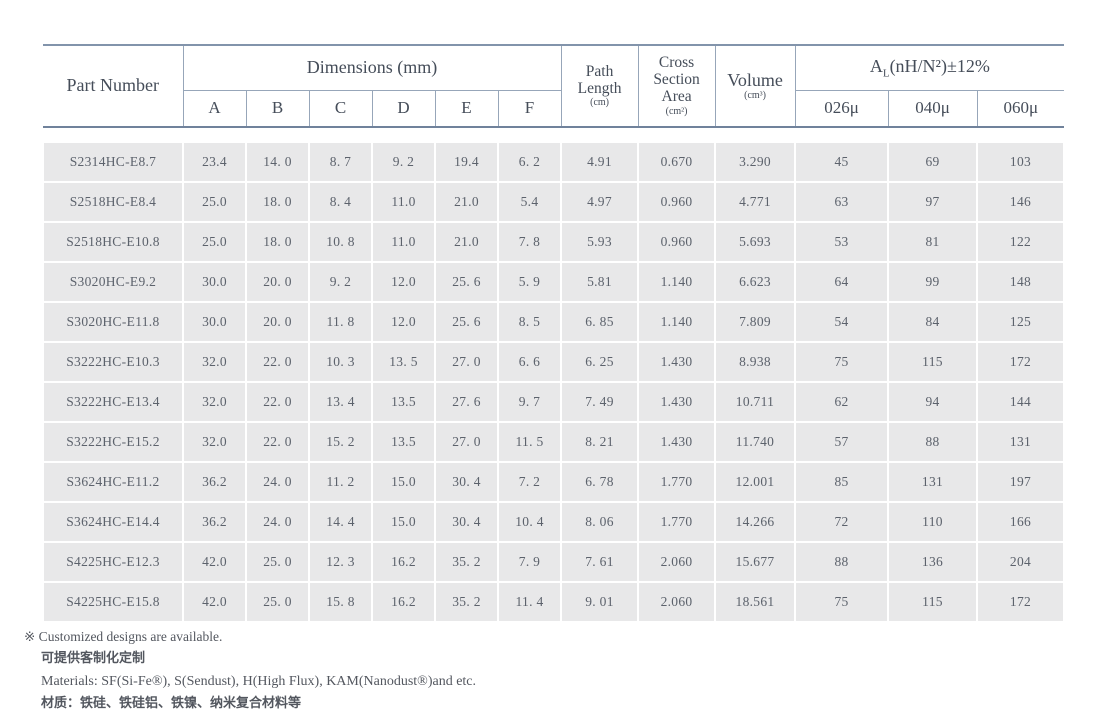 The height and width of the screenshot is (726, 1111). Describe the element at coordinates (932, 602) in the screenshot. I see `value-cell: 115` at that location.